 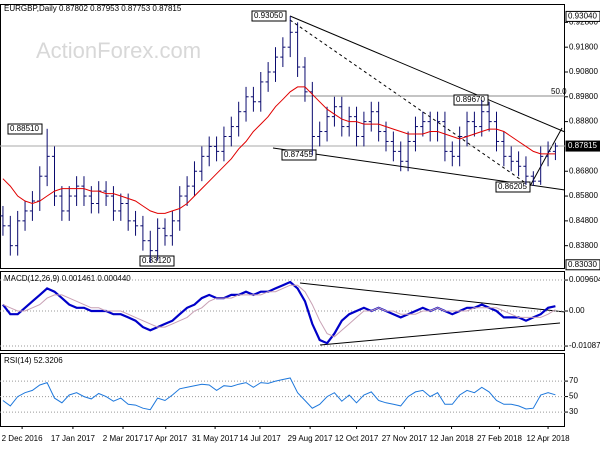 What do you see at coordinates (166, 438) in the screenshot?
I see `x-tick-label: 17 Apr 2017` at bounding box center [166, 438].